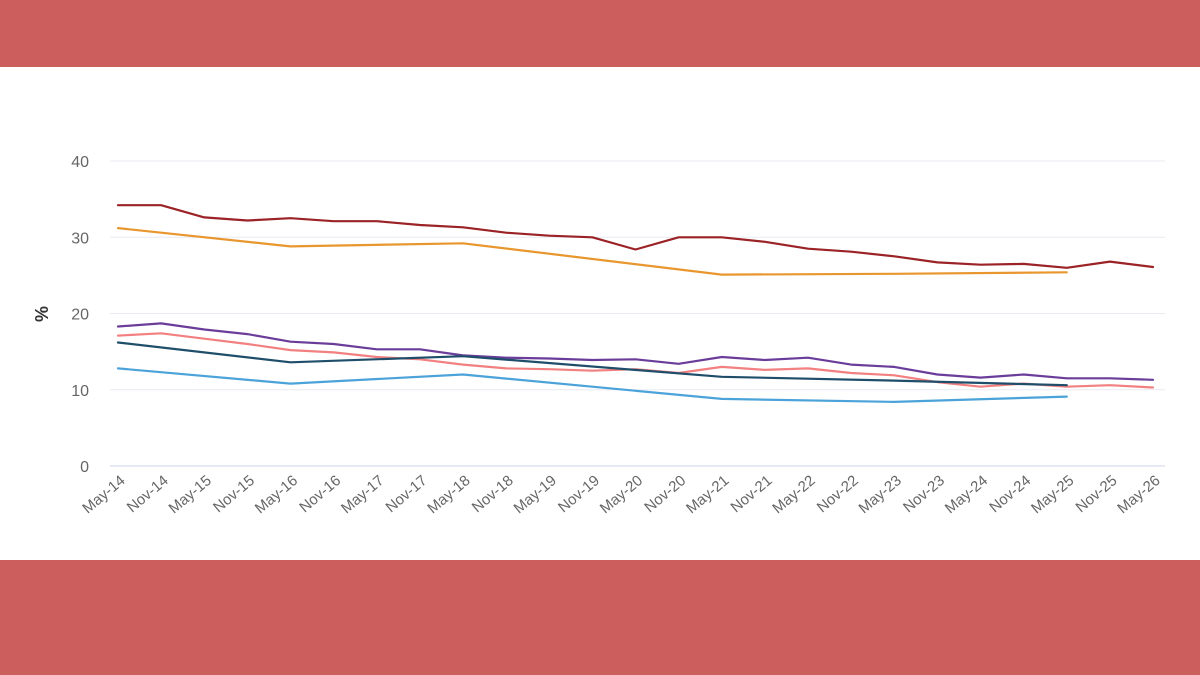  What do you see at coordinates (234, 494) in the screenshot?
I see `x-tick-label: Nov-15` at bounding box center [234, 494].